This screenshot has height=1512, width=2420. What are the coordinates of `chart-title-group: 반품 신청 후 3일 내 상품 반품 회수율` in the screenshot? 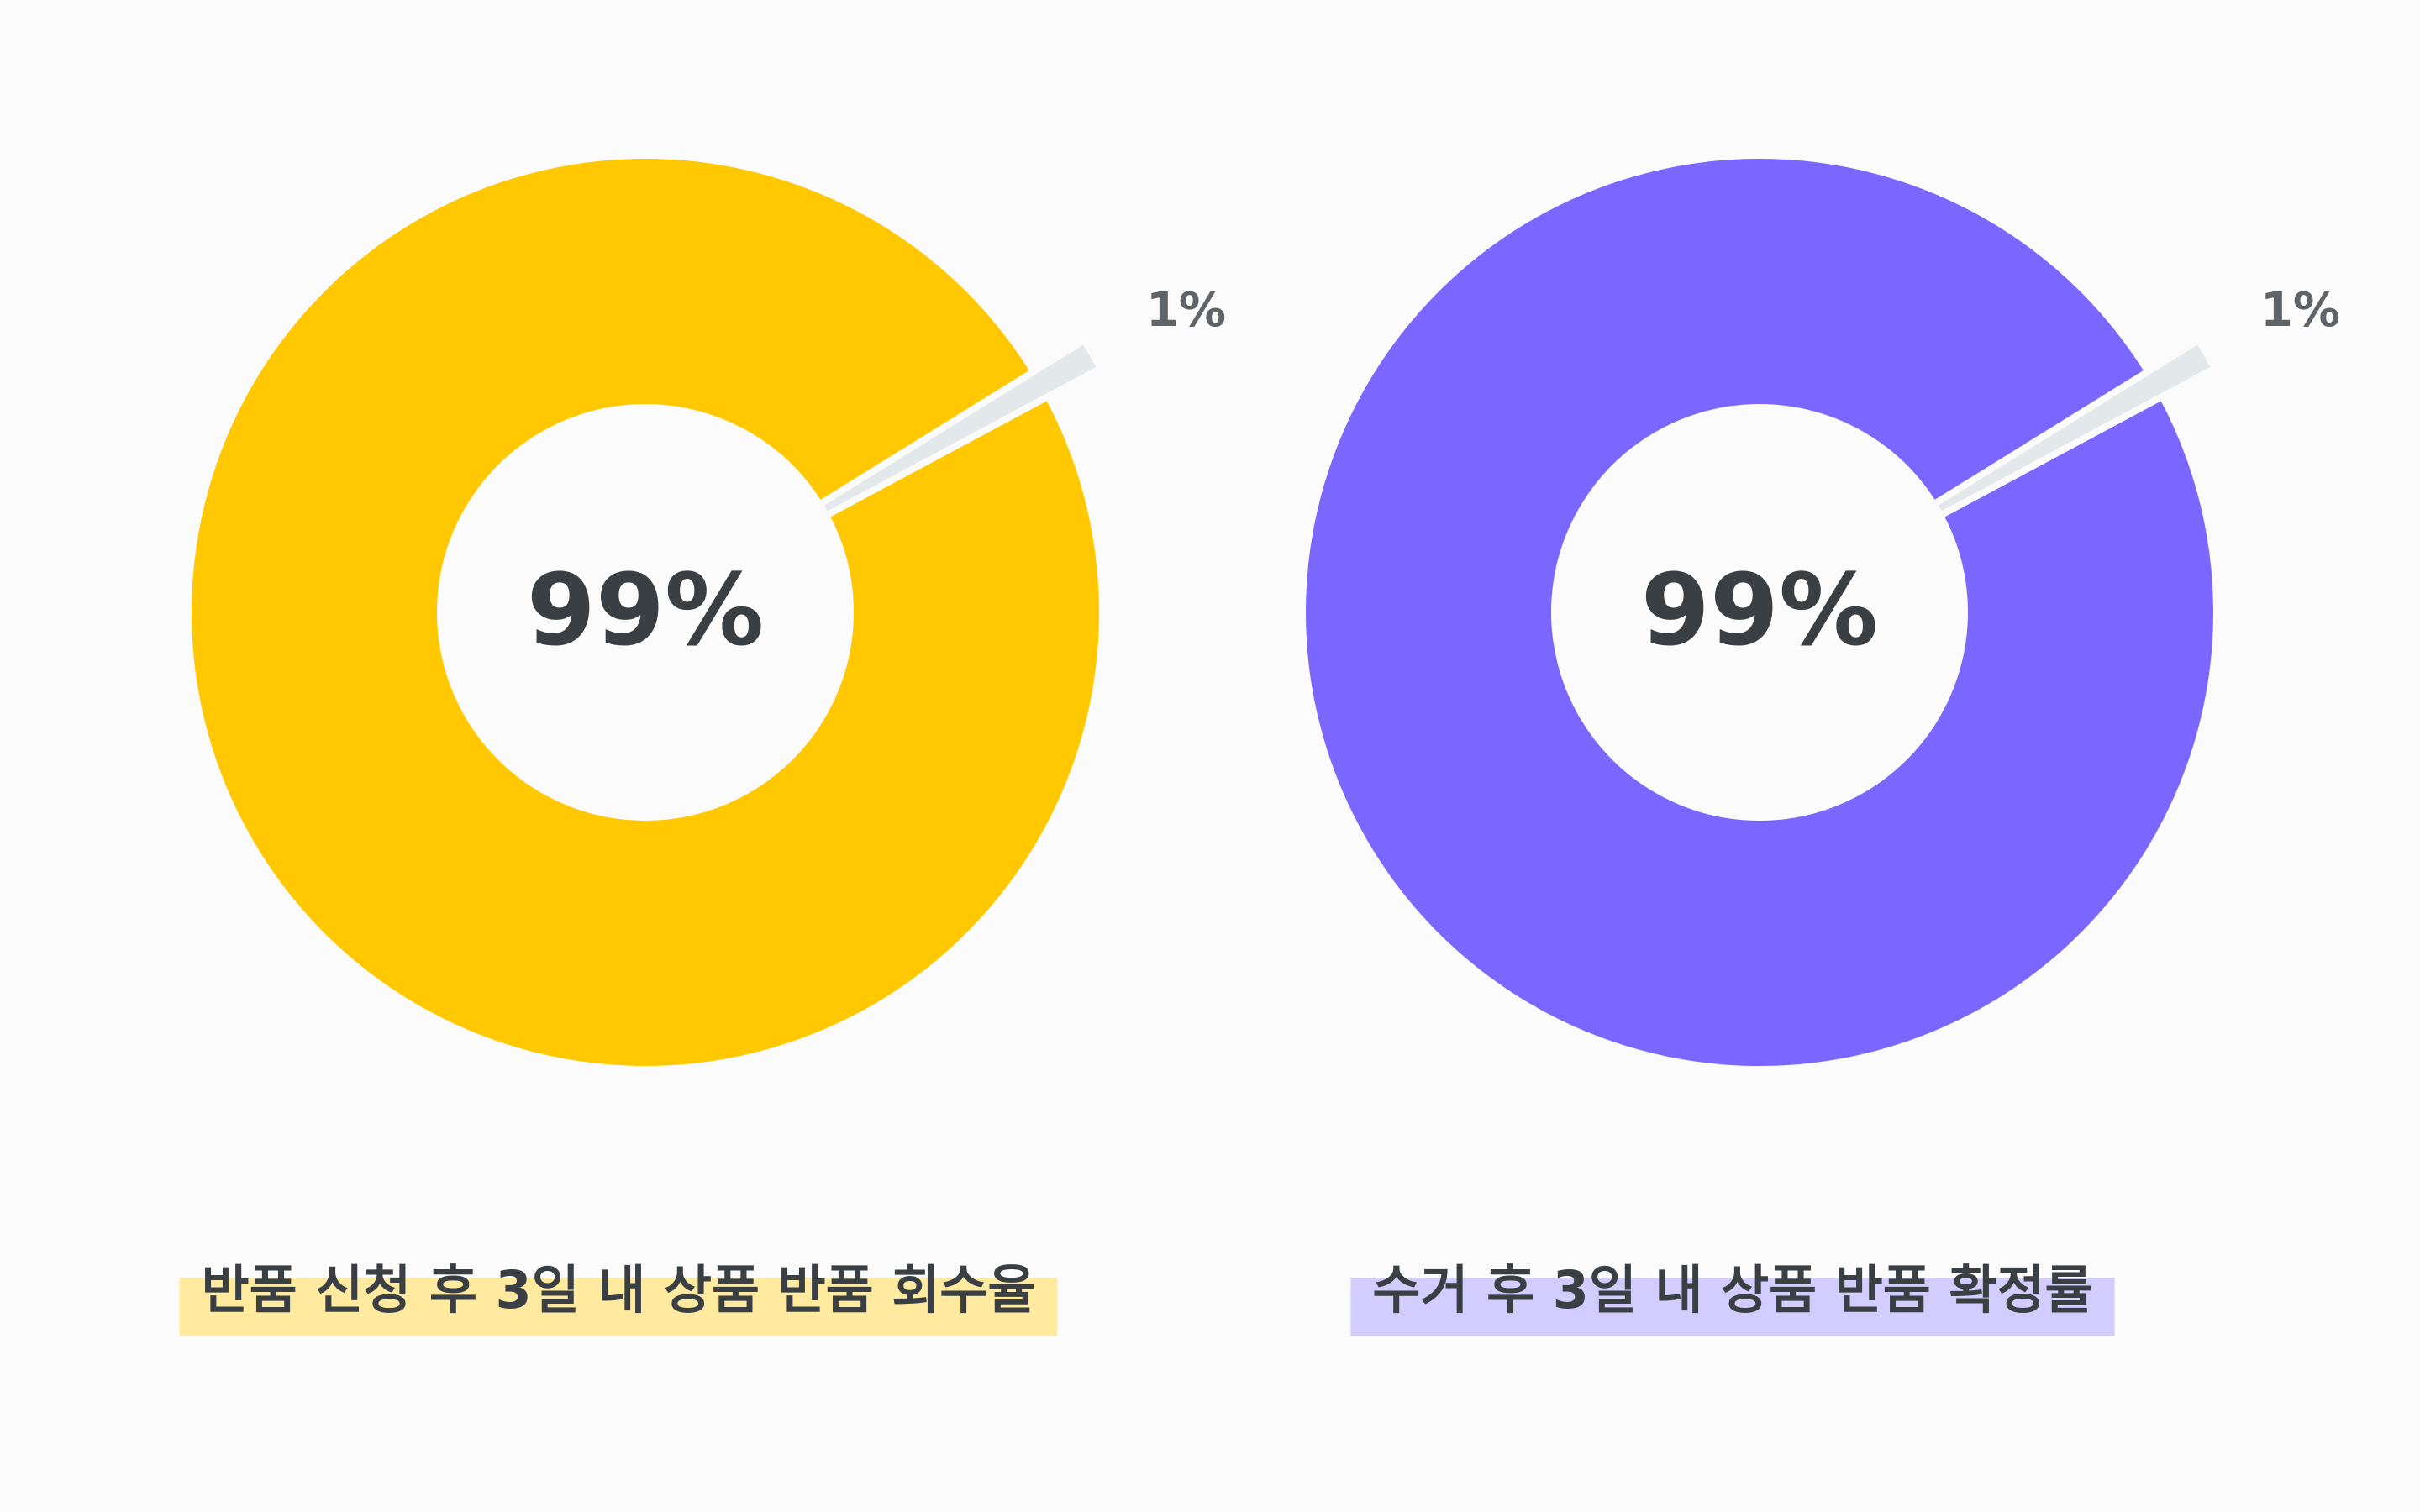 It's located at (618, 1297).